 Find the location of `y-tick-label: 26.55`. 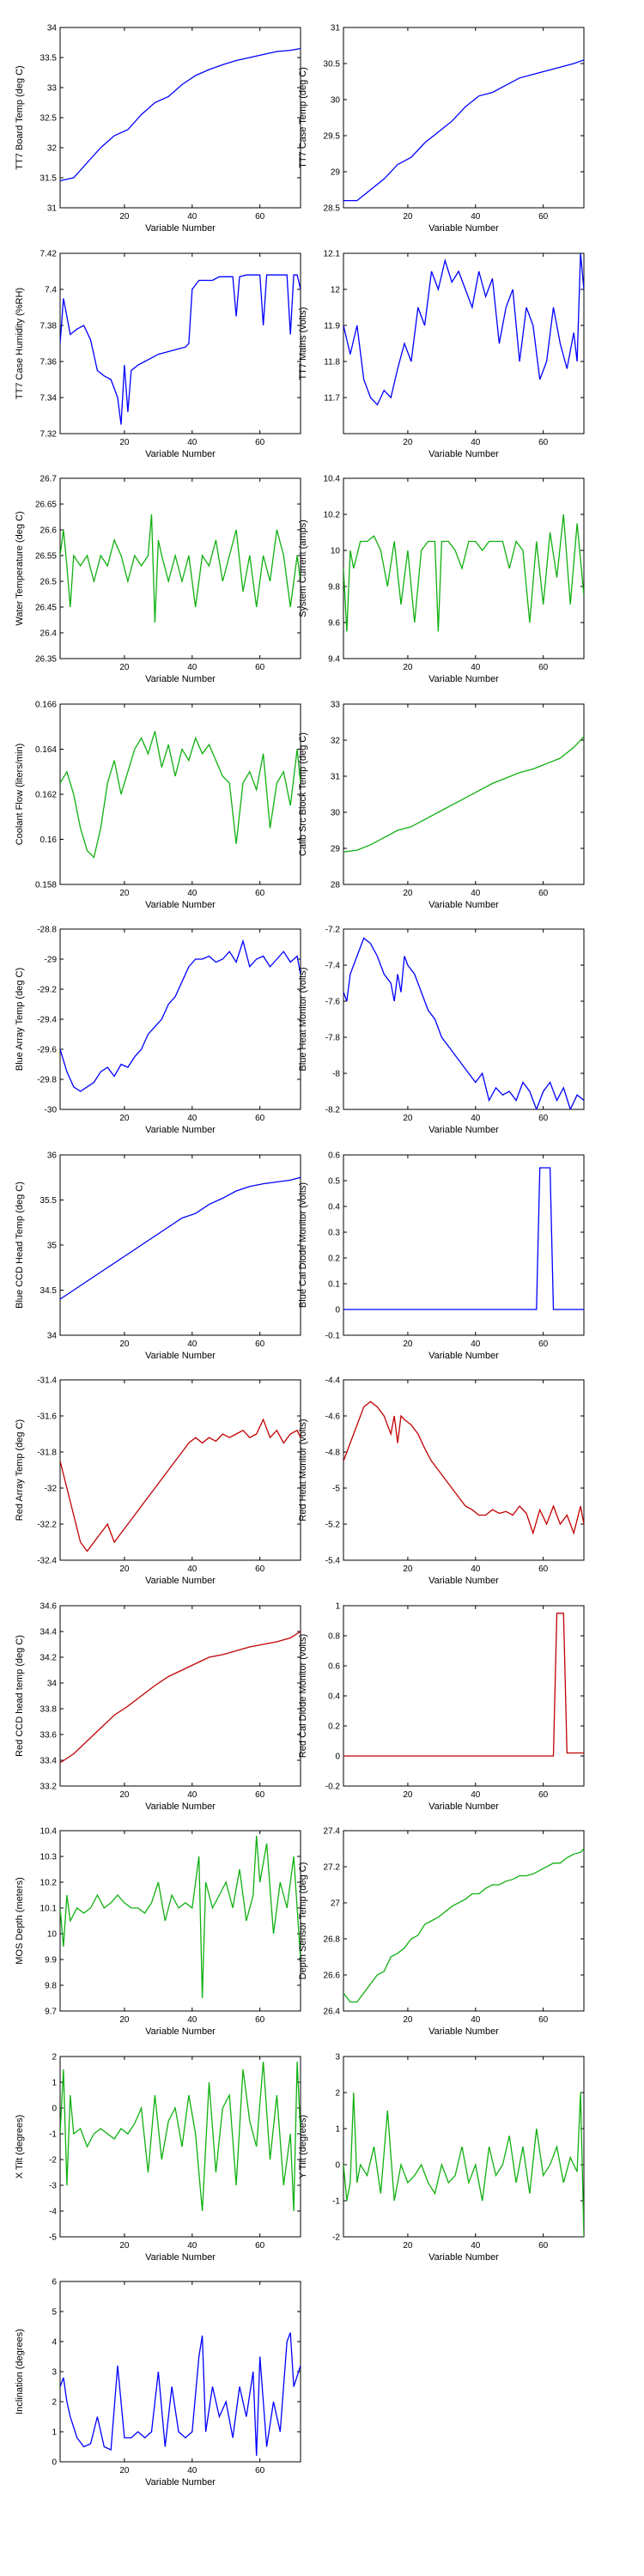

y-tick-label: 26.55 is located at coordinates (46, 557).